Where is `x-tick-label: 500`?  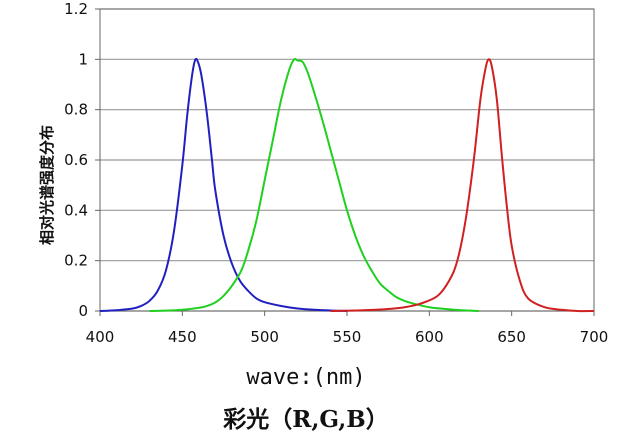
x-tick-label: 500 is located at coordinates (264, 337).